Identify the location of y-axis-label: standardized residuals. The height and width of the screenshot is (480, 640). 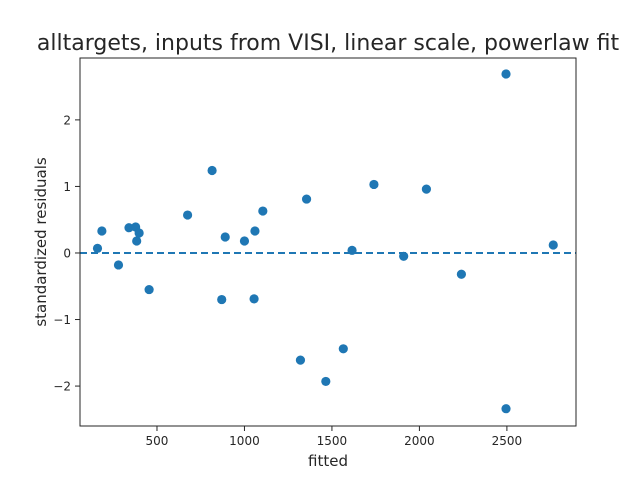
(41, 242).